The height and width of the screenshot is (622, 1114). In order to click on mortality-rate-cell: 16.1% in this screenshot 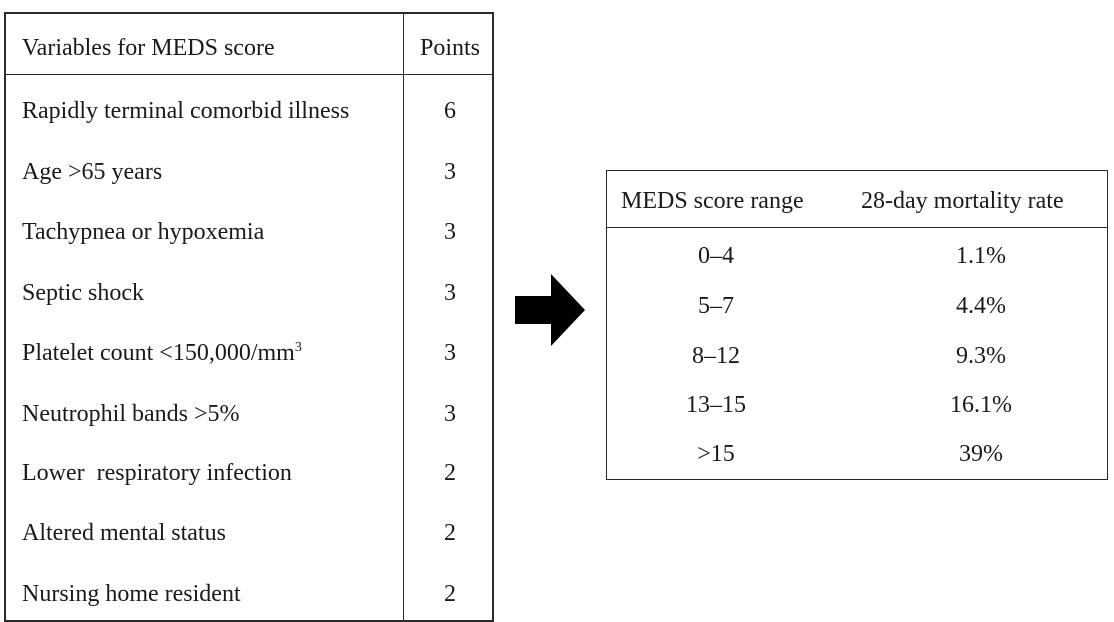, I will do `click(981, 405)`.